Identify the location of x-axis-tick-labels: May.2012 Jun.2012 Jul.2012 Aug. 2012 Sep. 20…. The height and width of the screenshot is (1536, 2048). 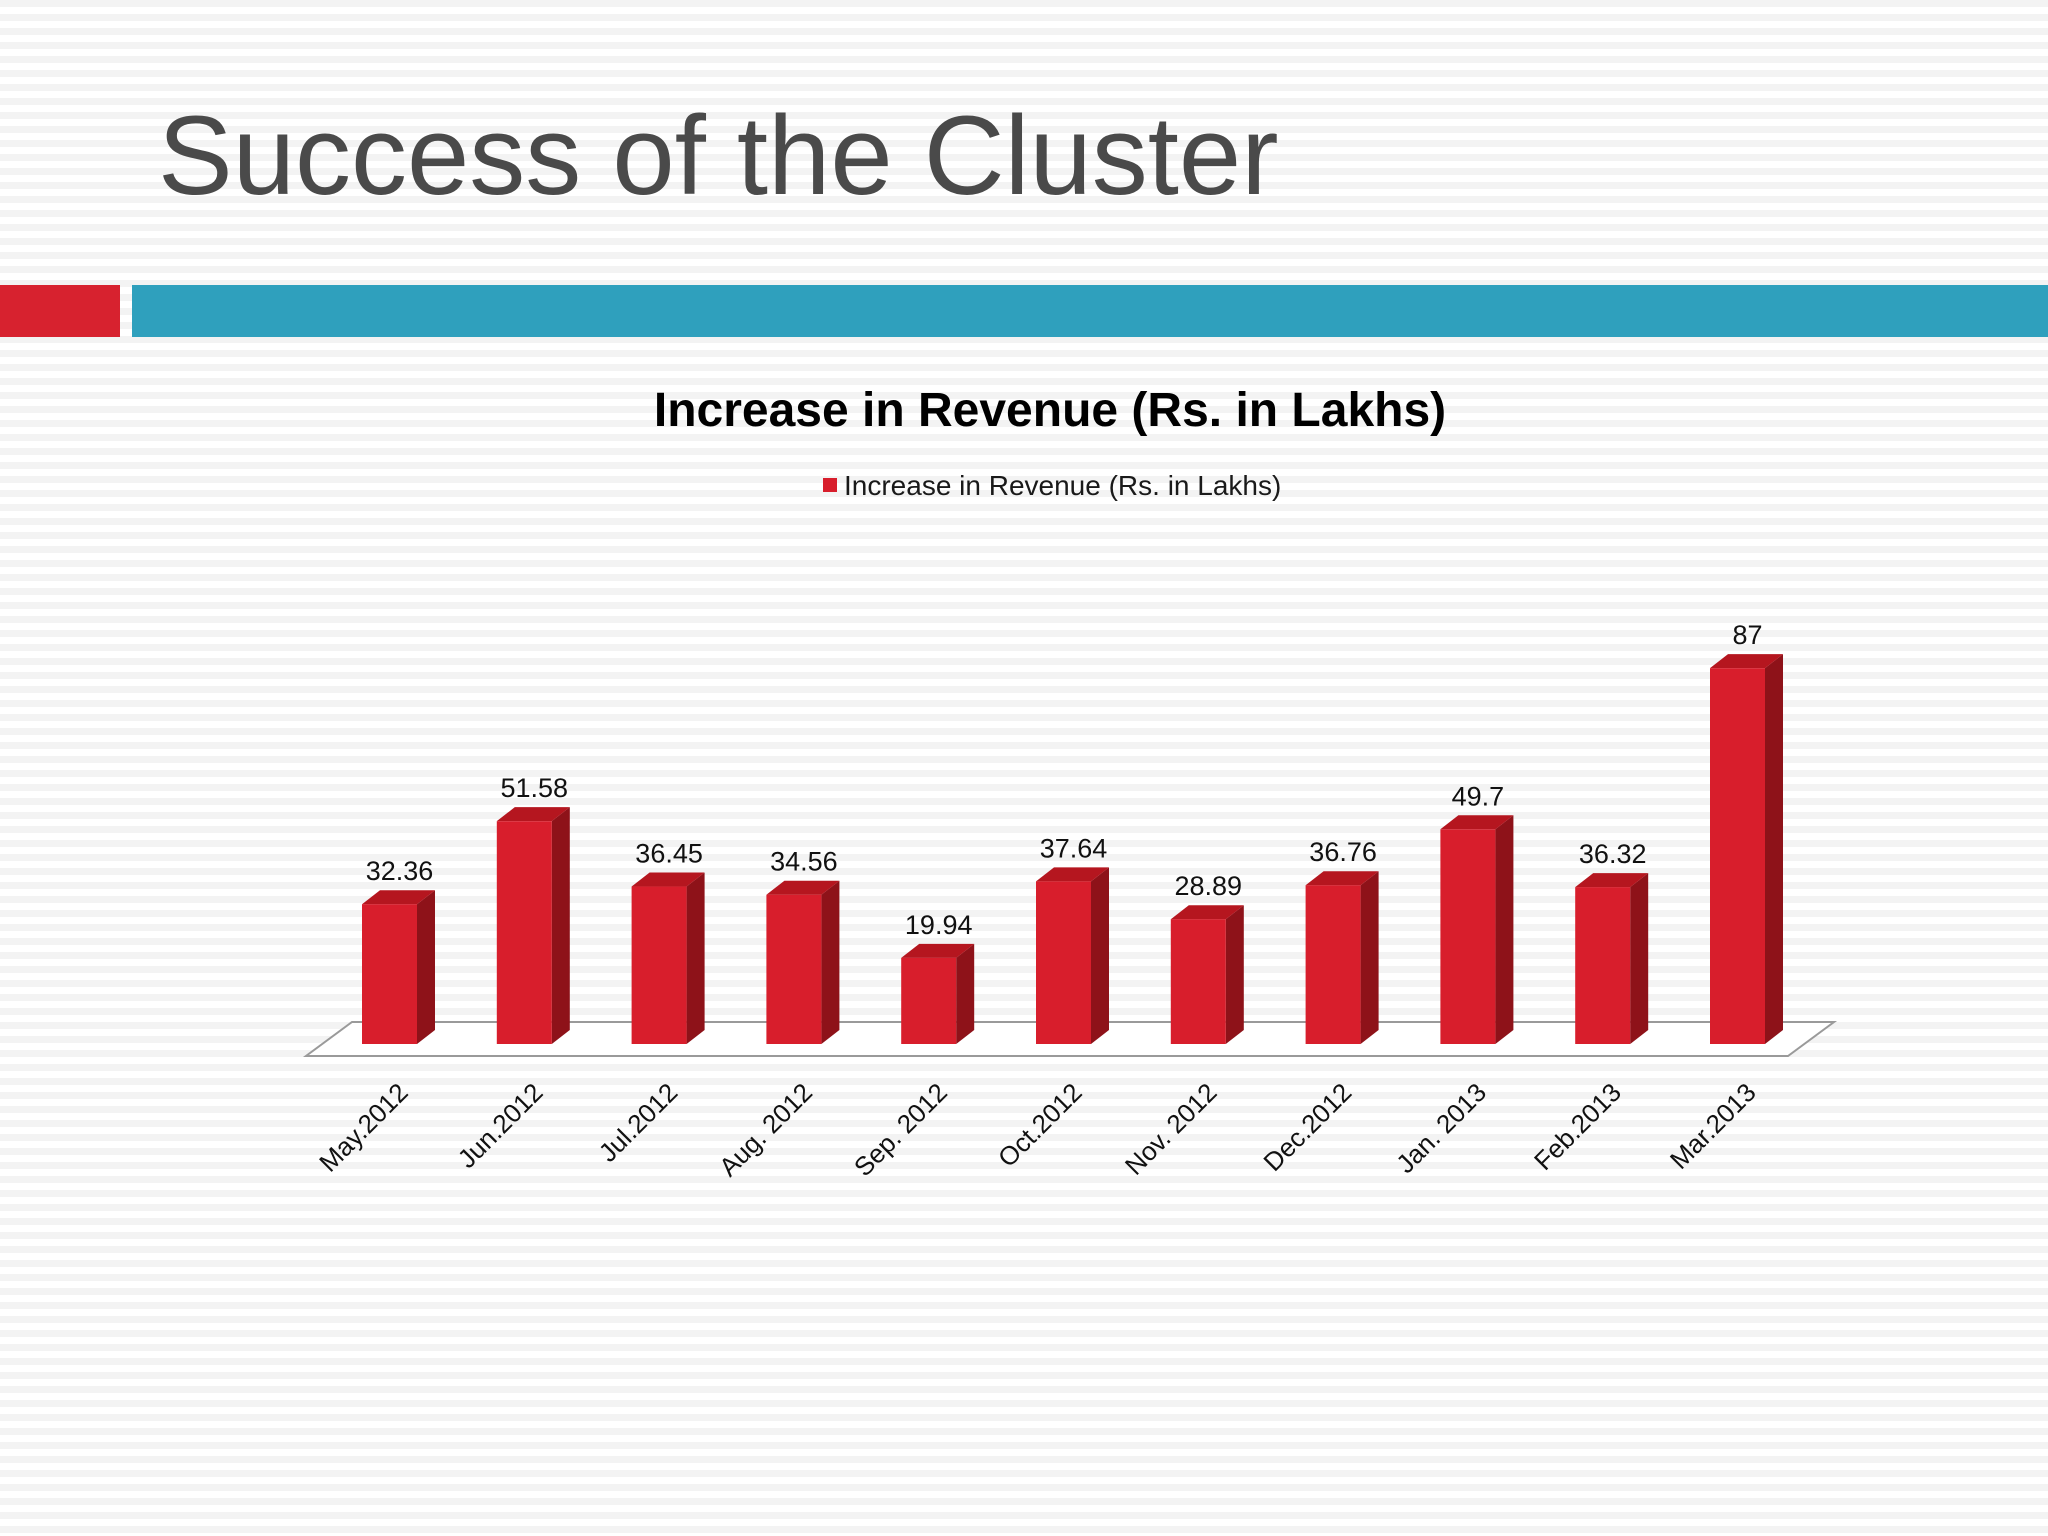
(1037, 1129).